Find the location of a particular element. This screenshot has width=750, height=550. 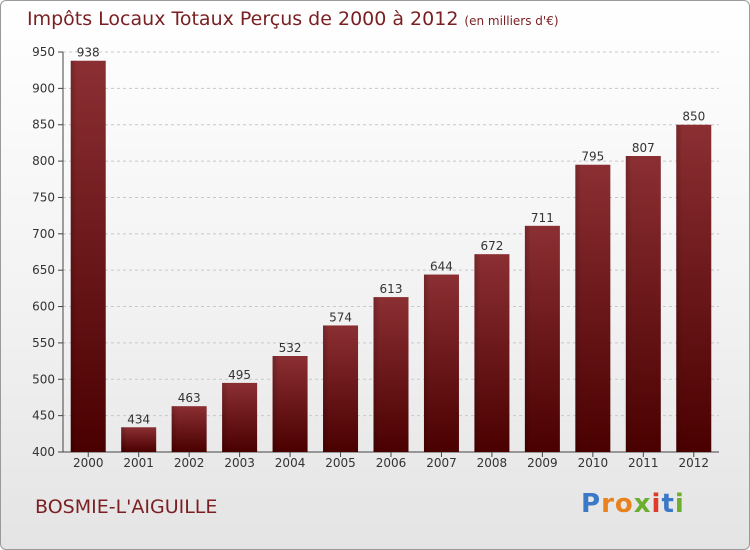

y-tick-label: 850 is located at coordinates (43, 125).